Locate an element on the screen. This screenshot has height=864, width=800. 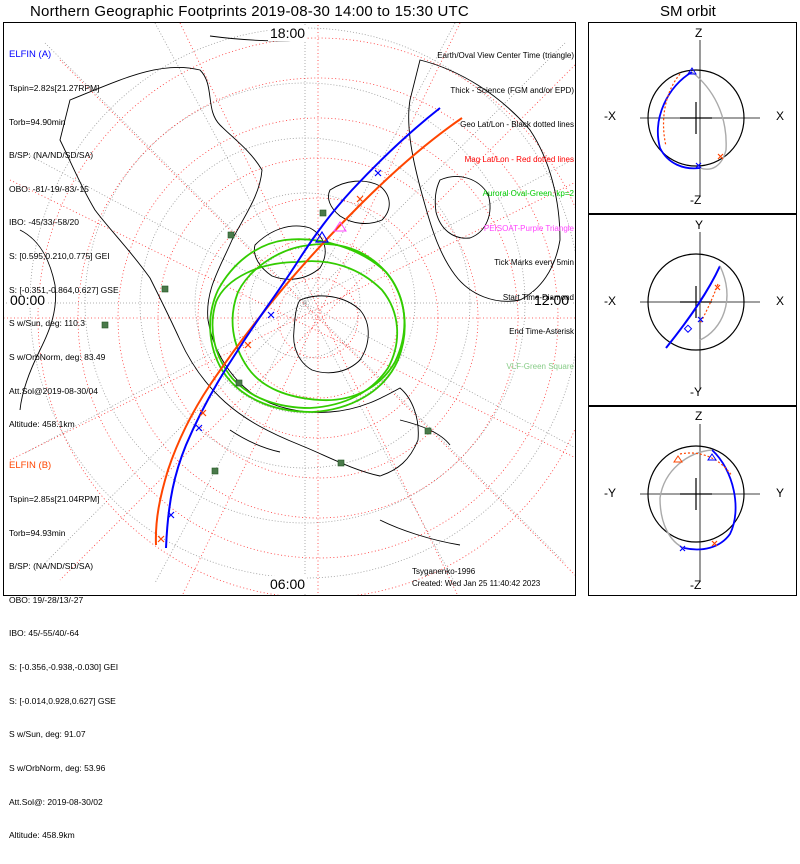
elfin-b-name: ELFIN (B) is located at coordinates (30, 466).